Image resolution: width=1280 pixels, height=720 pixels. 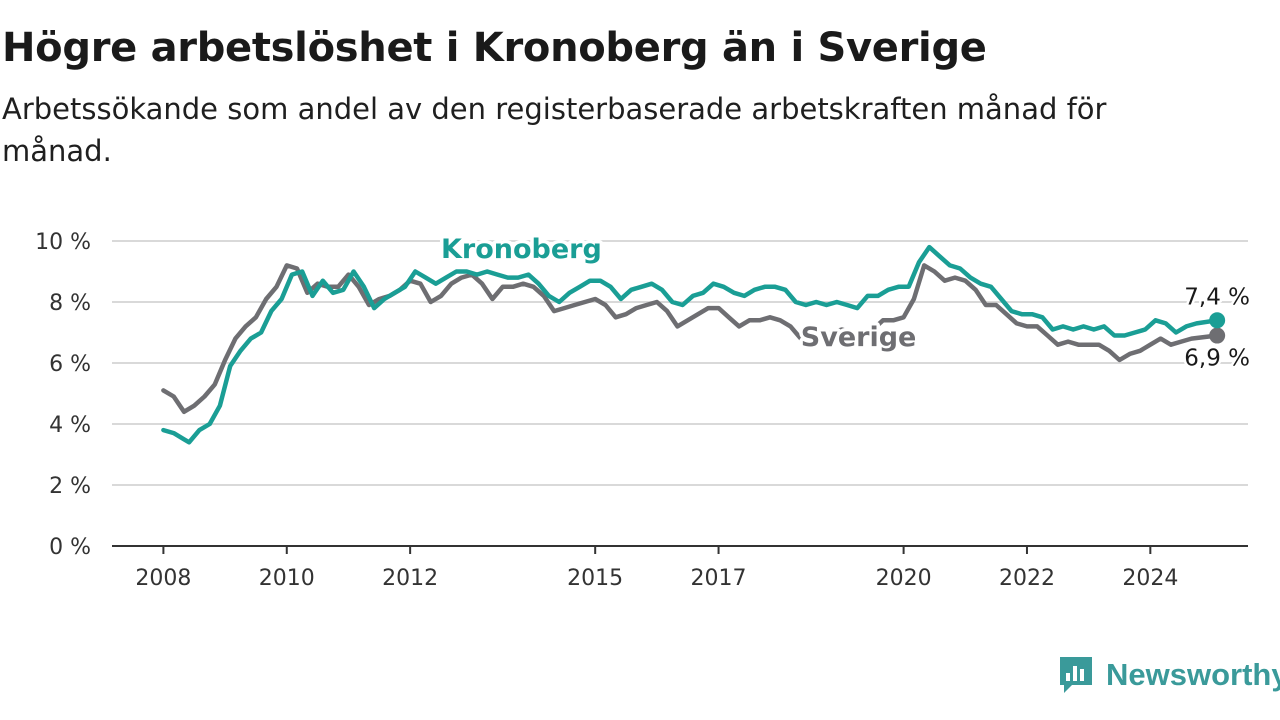 What do you see at coordinates (1217, 297) in the screenshot?
I see `end-value-label-kronoberg: 7,4 %` at bounding box center [1217, 297].